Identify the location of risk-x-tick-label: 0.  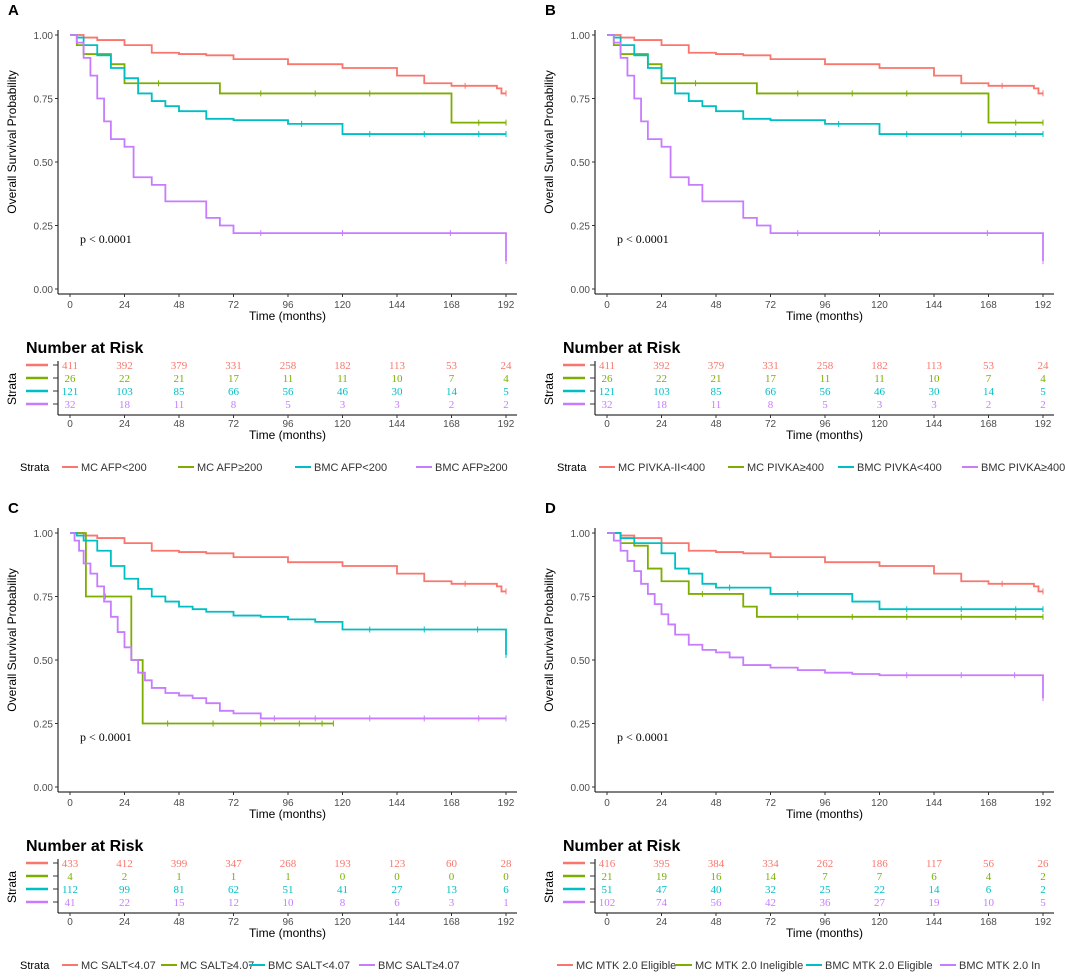
(607, 922).